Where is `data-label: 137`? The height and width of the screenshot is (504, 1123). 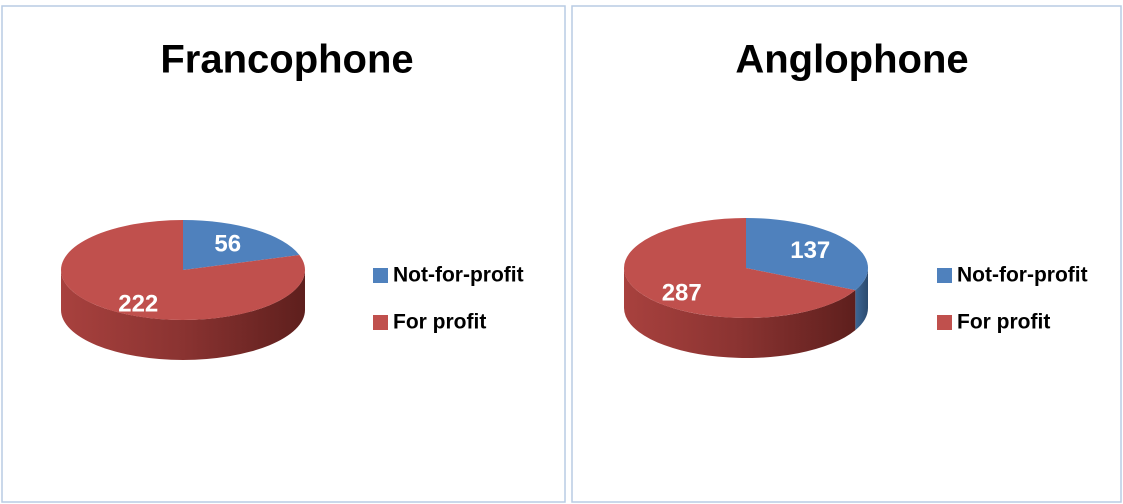 data-label: 137 is located at coordinates (810, 250).